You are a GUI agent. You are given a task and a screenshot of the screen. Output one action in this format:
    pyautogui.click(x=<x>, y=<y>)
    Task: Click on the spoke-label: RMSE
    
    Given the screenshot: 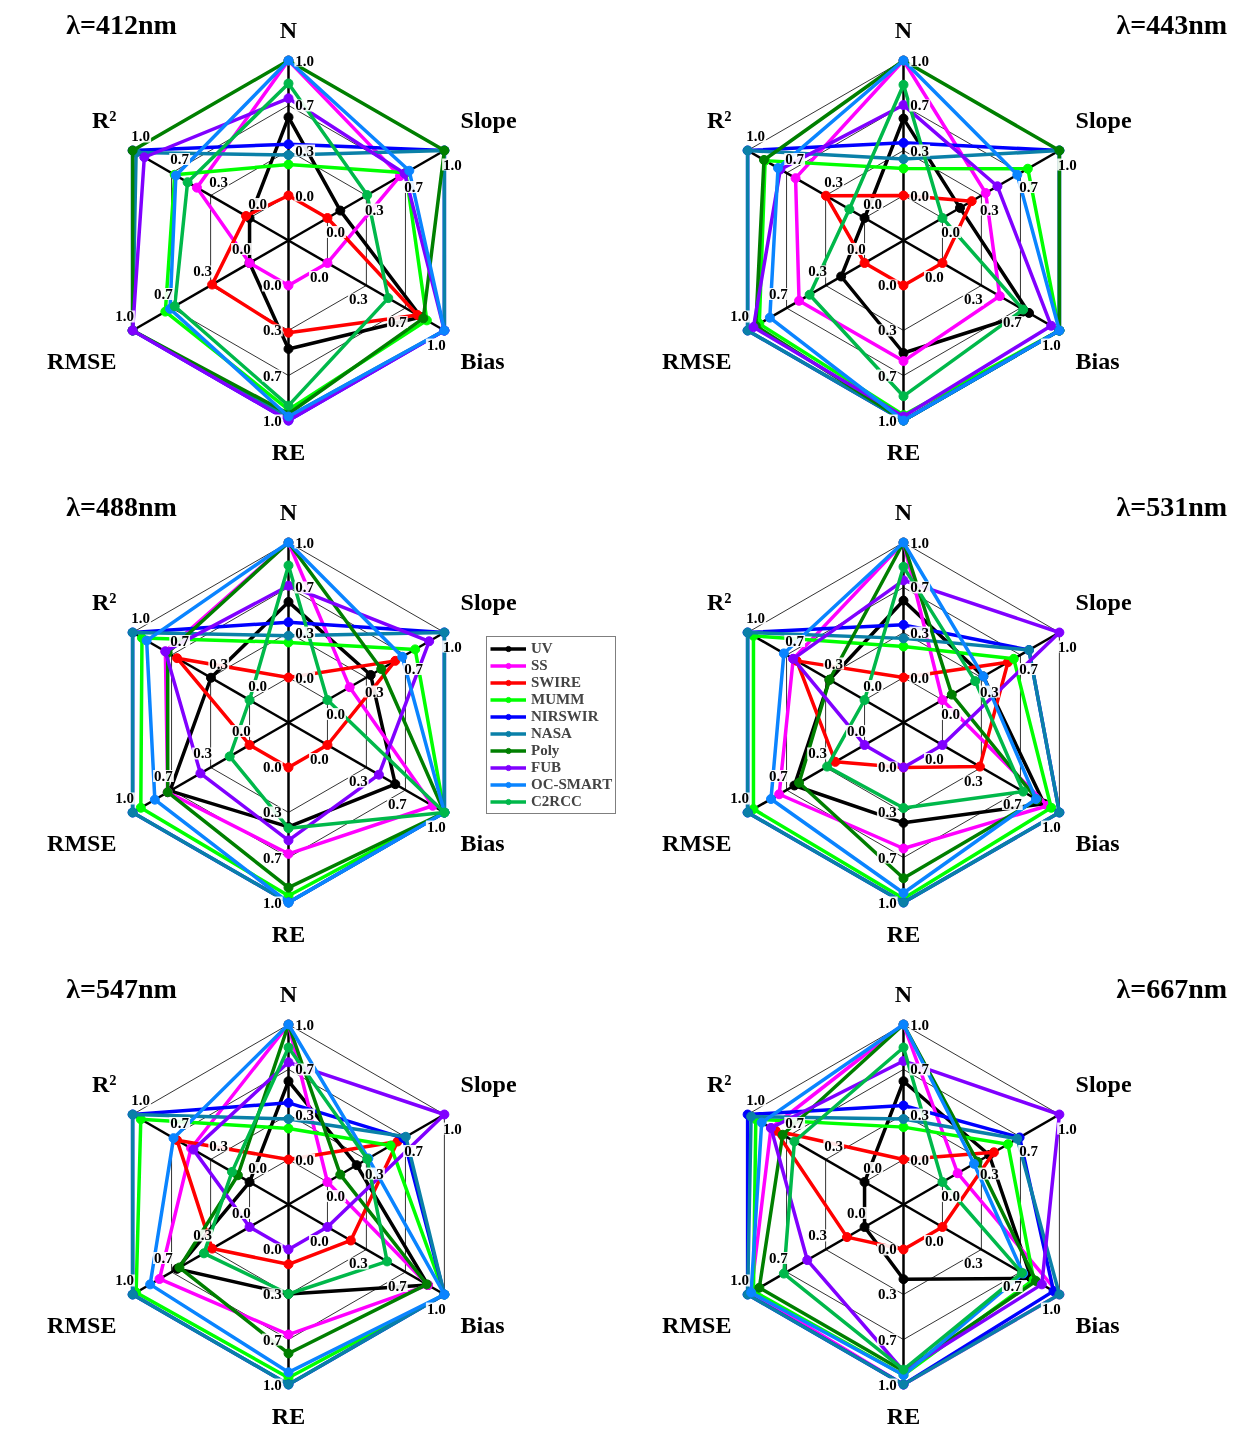 What is the action you would take?
    pyautogui.click(x=82, y=1325)
    